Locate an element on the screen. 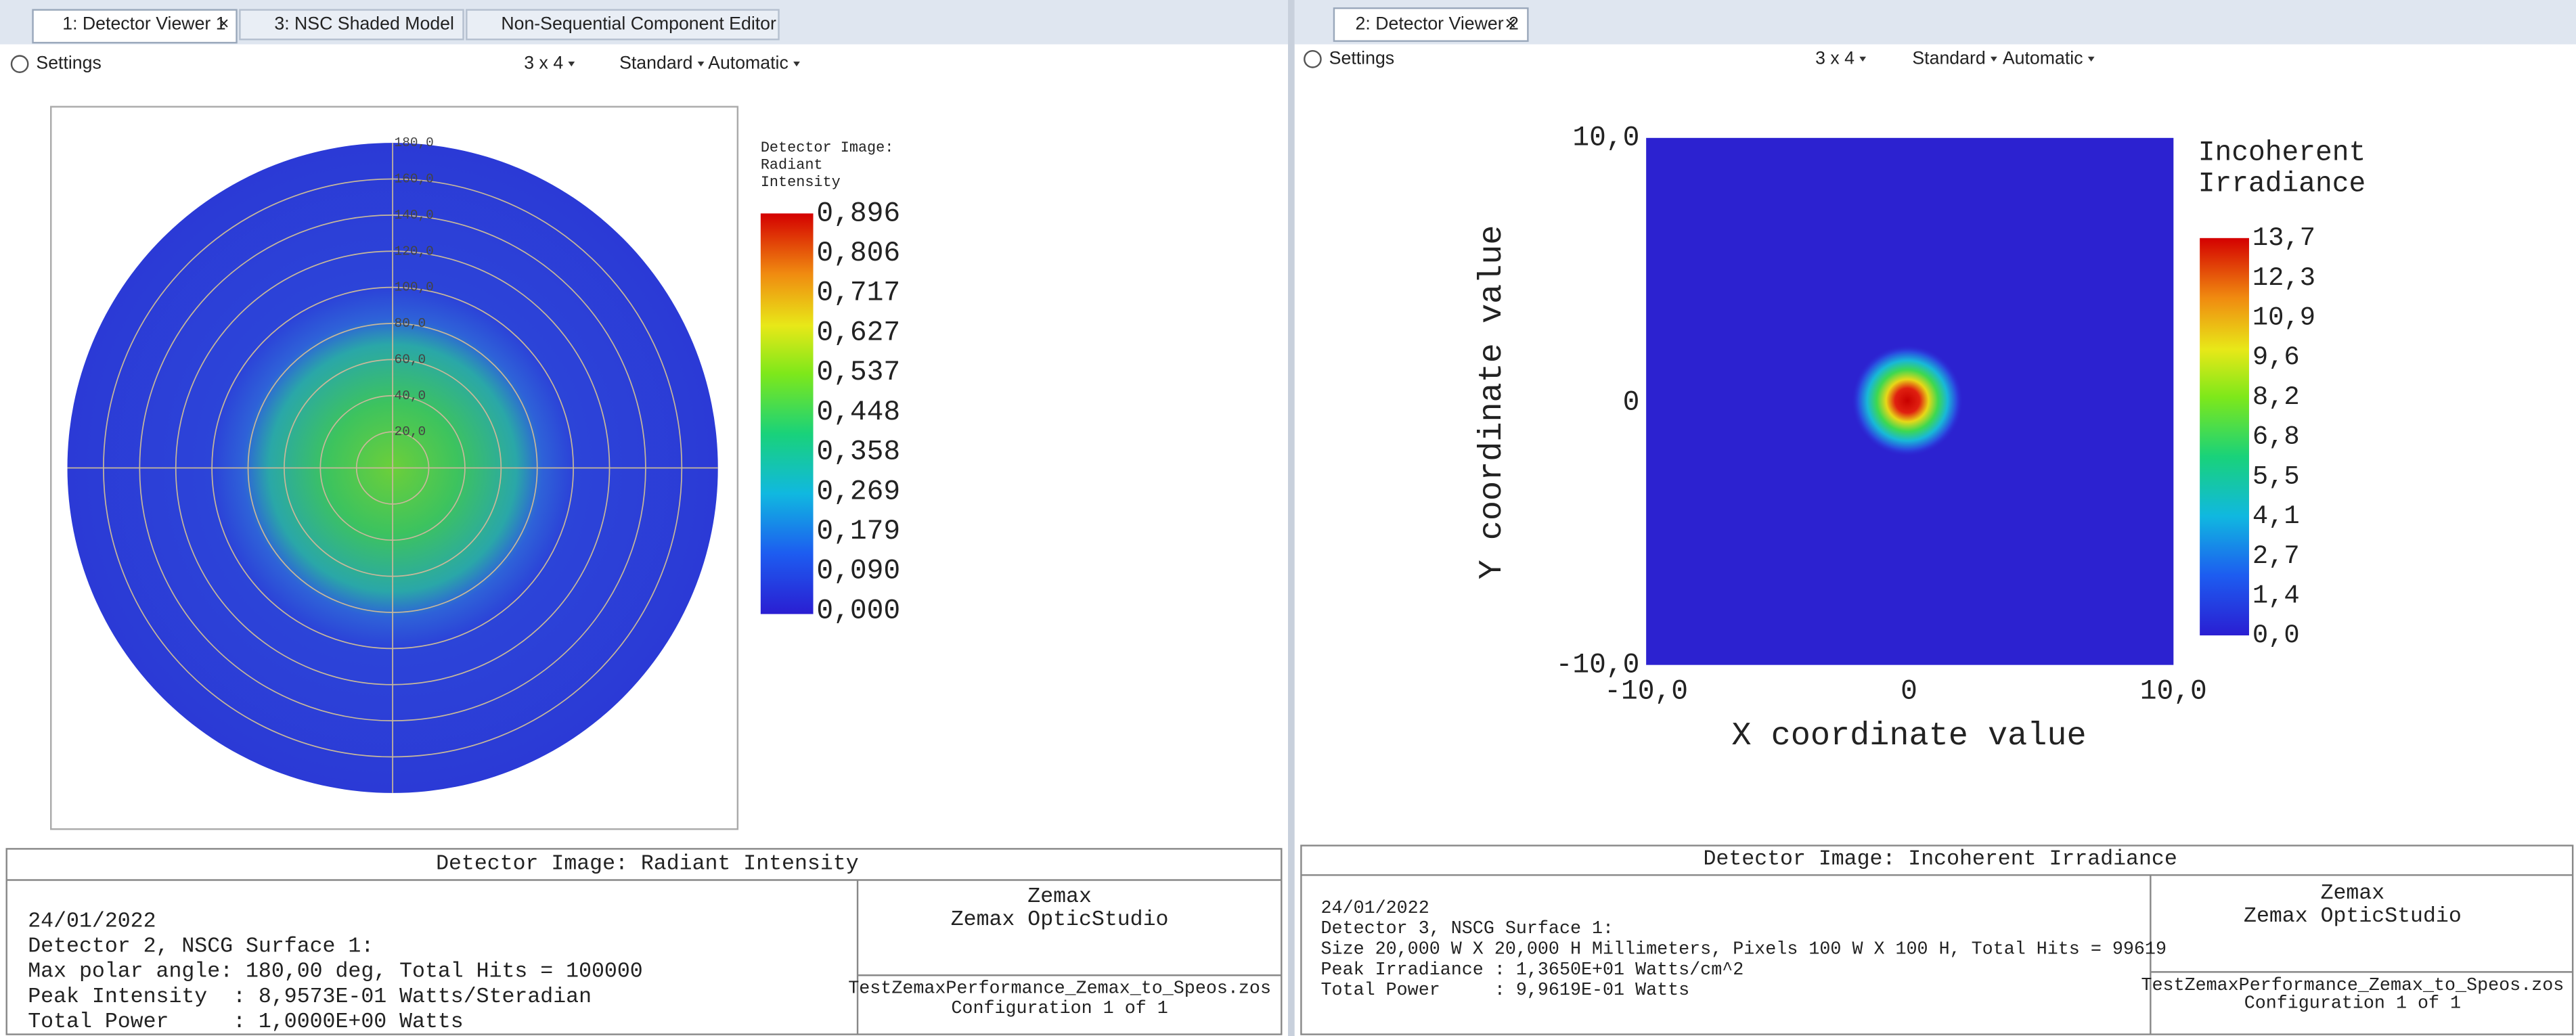  legend-label: 5,5 is located at coordinates (2276, 476).